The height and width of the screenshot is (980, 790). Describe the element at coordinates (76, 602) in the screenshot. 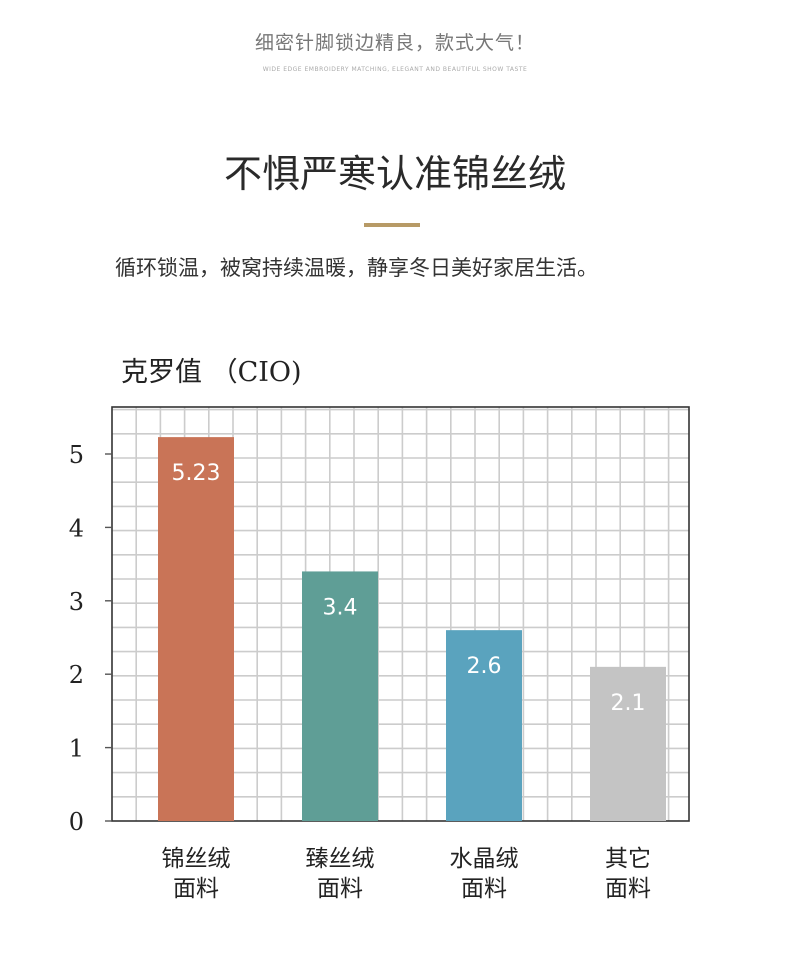

I see `y-tick-label: 3` at that location.